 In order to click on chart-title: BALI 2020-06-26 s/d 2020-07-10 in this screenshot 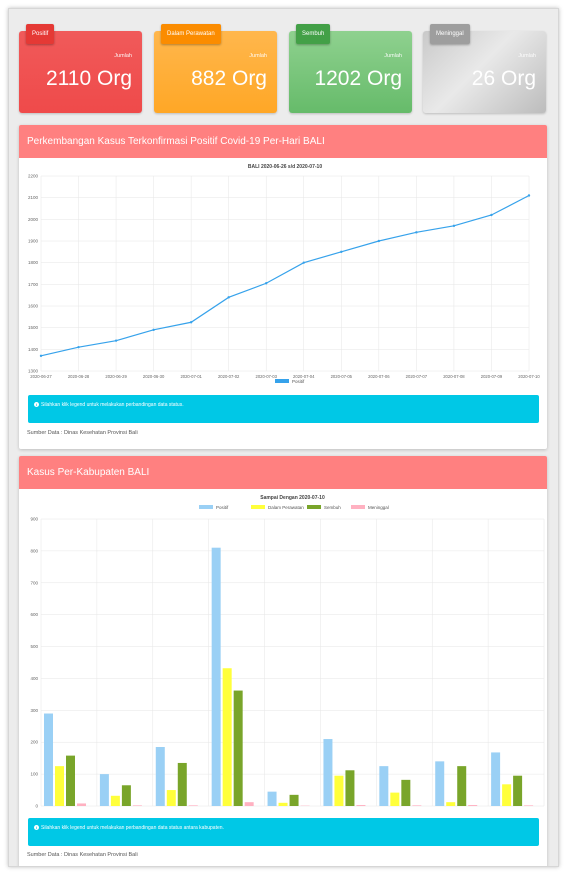, I will do `click(285, 167)`.